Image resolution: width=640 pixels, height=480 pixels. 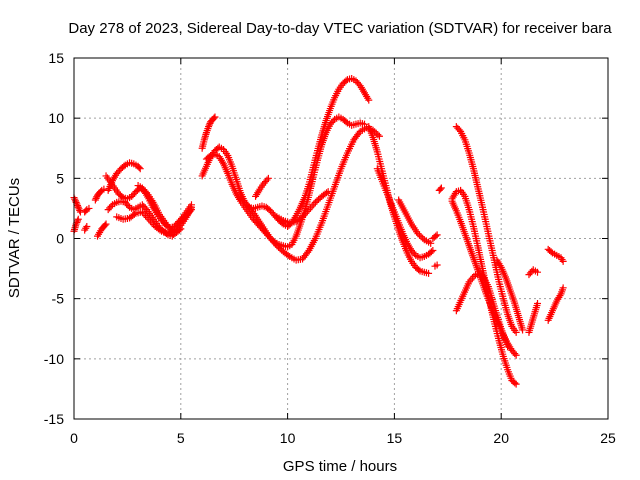 I want to click on series-arc-s, so click(x=405, y=213).